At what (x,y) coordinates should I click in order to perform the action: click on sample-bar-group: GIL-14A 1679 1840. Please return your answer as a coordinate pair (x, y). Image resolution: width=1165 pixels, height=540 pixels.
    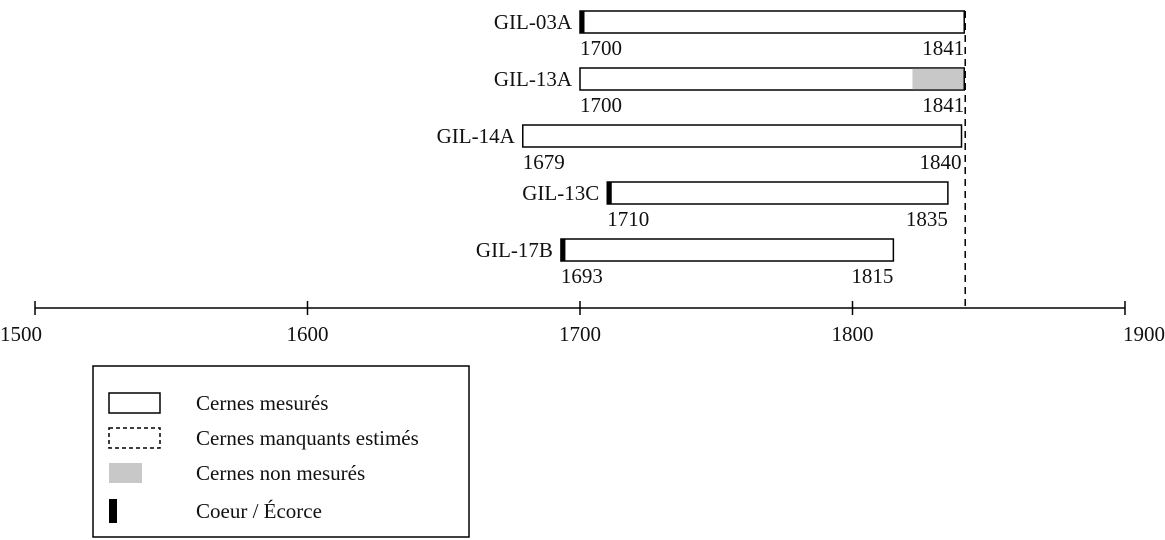
    Looking at the image, I should click on (700, 149).